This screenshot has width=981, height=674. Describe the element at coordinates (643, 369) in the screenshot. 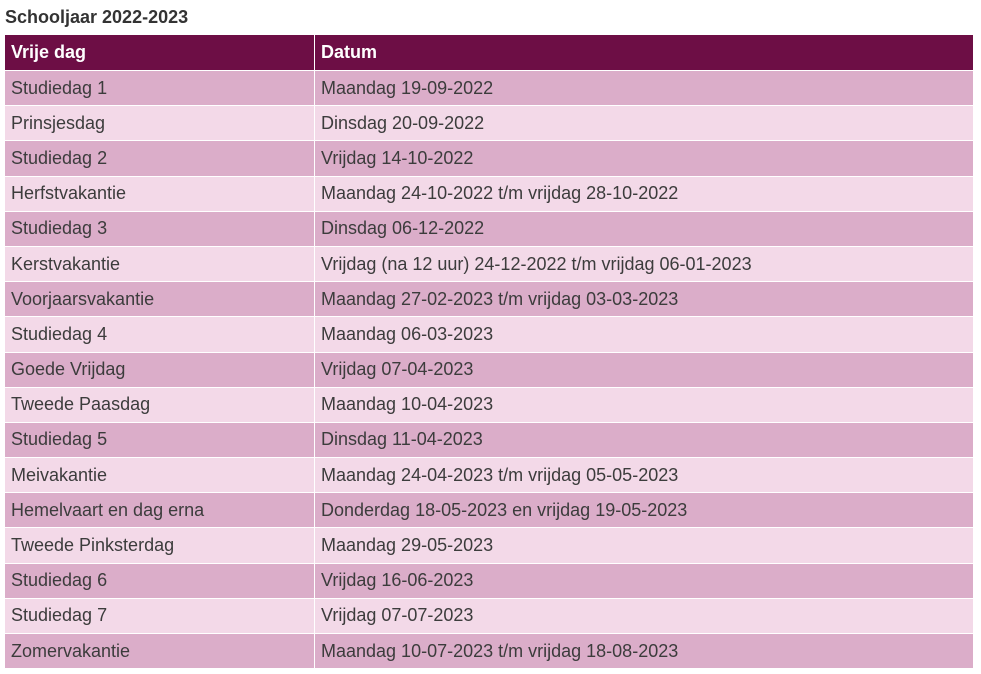

I see `cell-datum: Vrijdag 07-04-2023` at that location.